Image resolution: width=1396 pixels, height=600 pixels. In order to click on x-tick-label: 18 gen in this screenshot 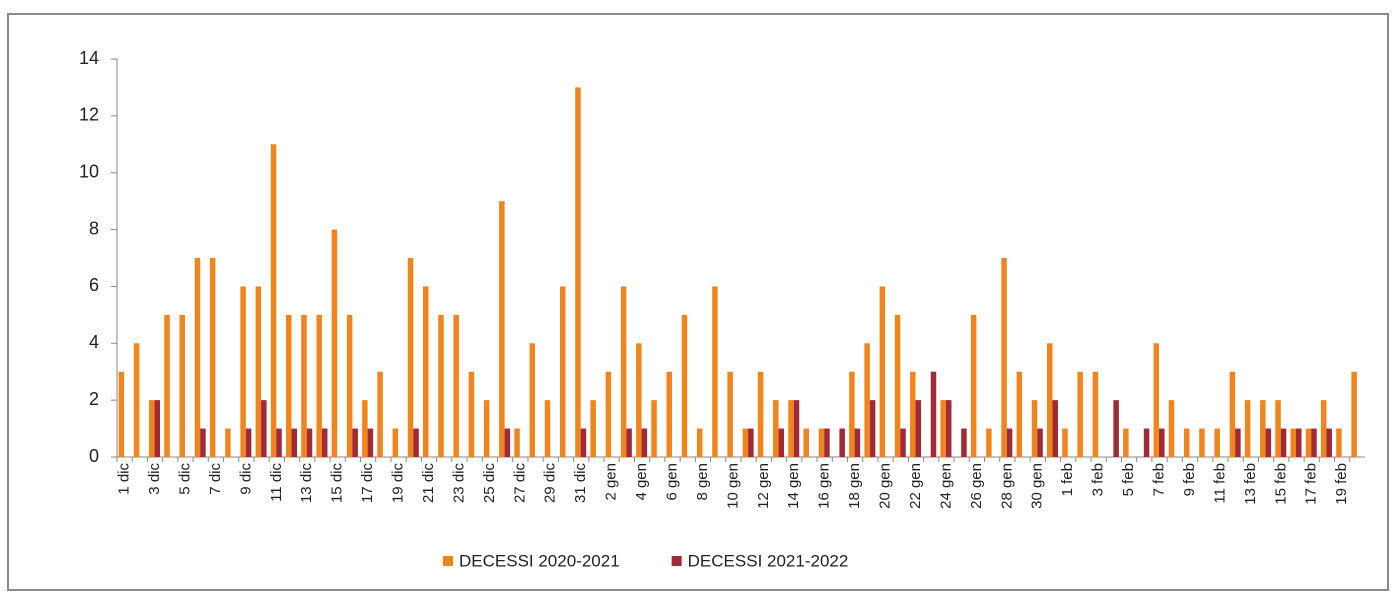, I will do `click(854, 486)`.